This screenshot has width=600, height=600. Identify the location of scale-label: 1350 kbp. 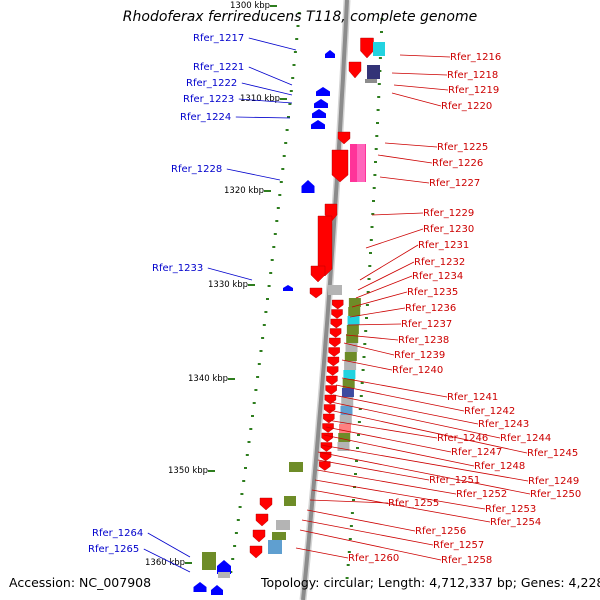
(188, 471).